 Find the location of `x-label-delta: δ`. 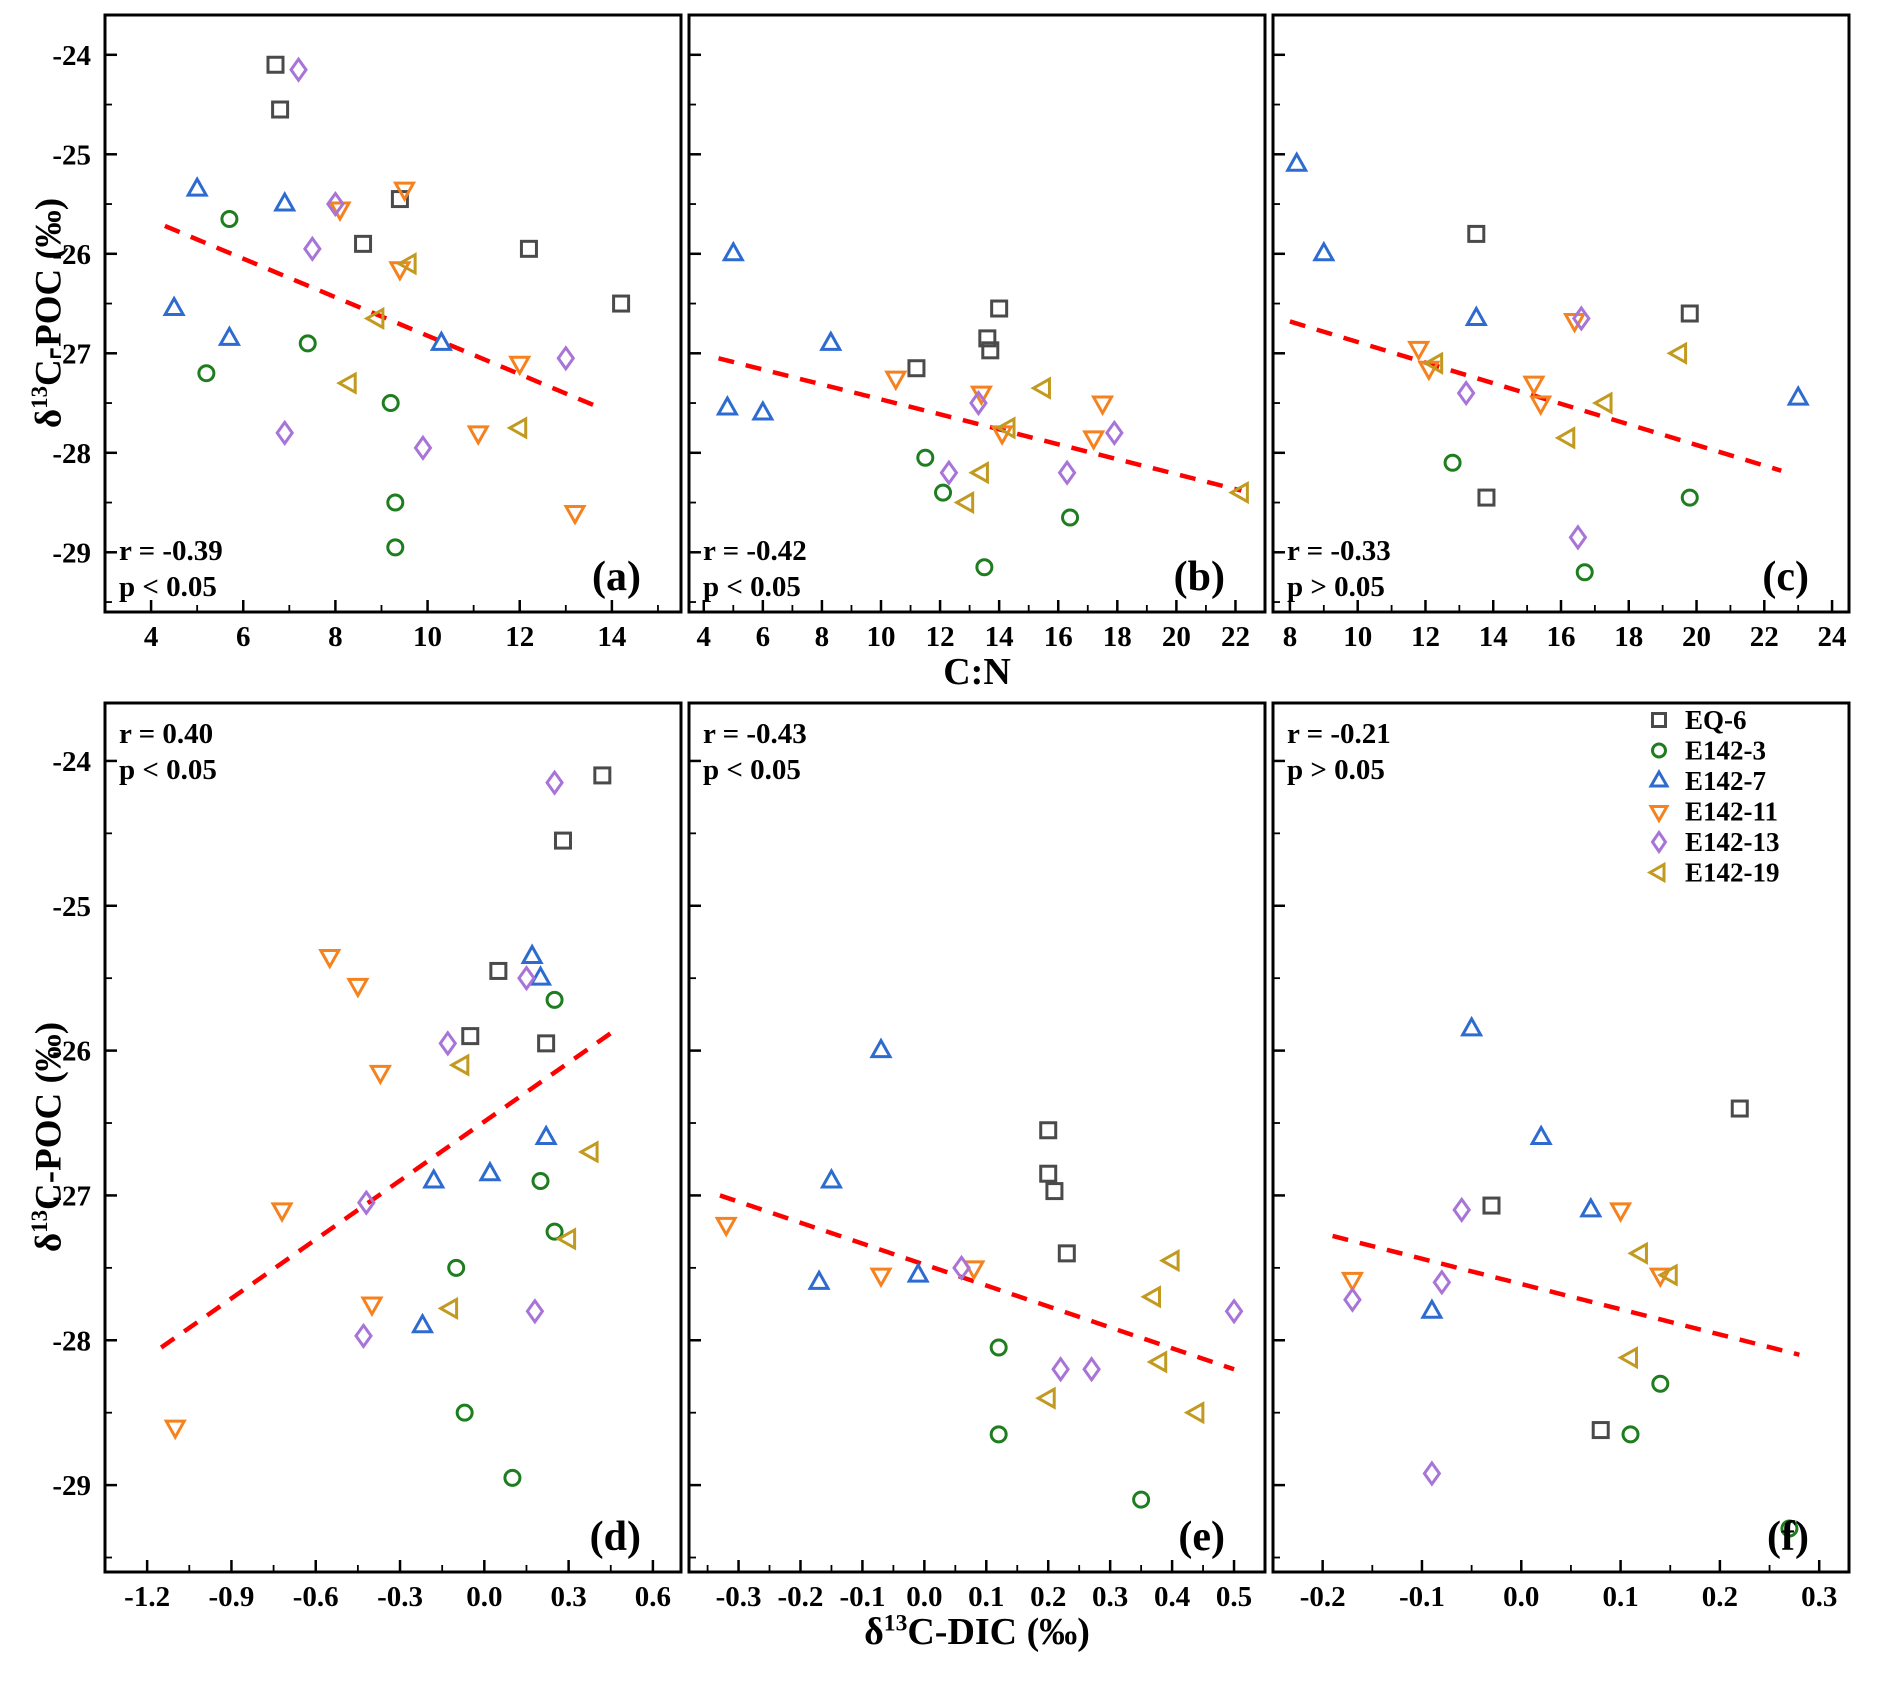

x-label-delta: δ is located at coordinates (874, 1632).